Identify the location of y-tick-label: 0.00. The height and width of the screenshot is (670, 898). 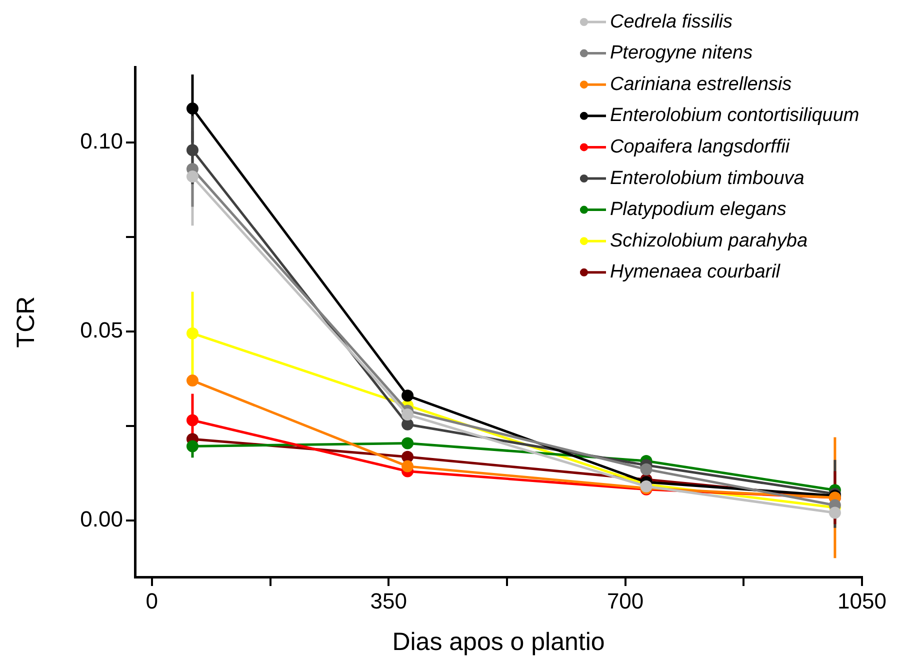
(101, 519).